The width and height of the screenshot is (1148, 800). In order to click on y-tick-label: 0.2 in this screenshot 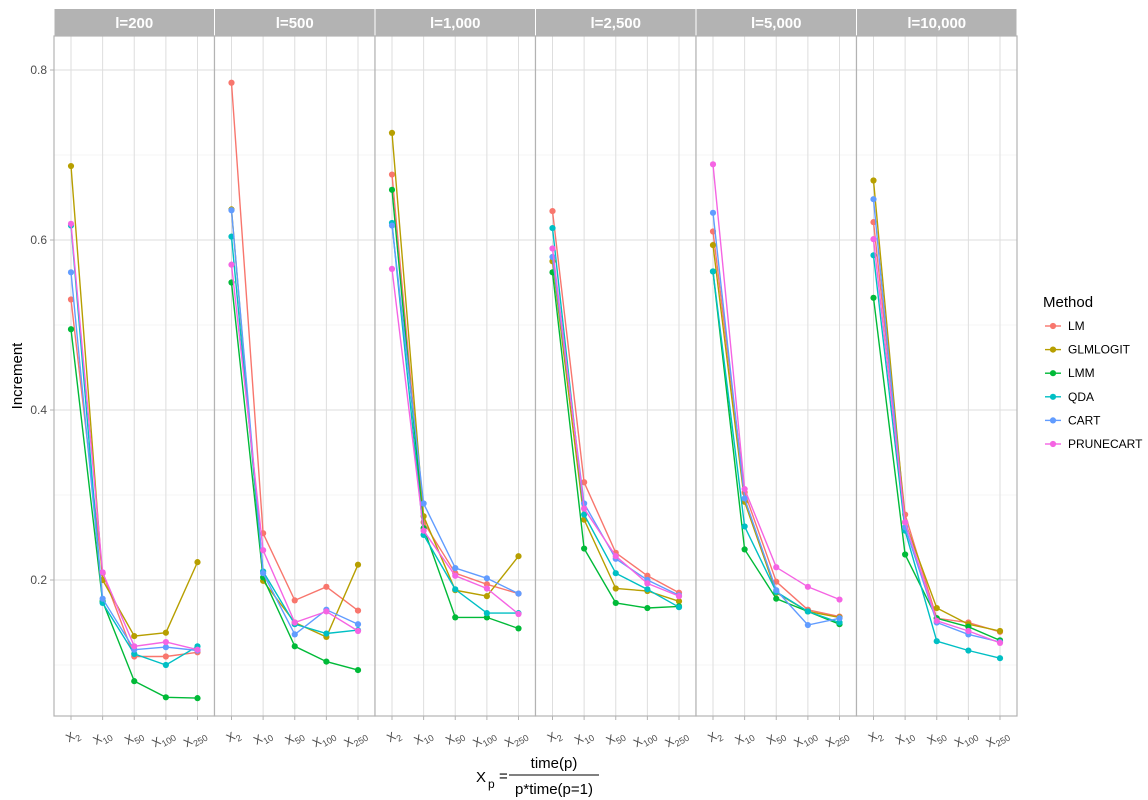, I will do `click(38, 580)`.